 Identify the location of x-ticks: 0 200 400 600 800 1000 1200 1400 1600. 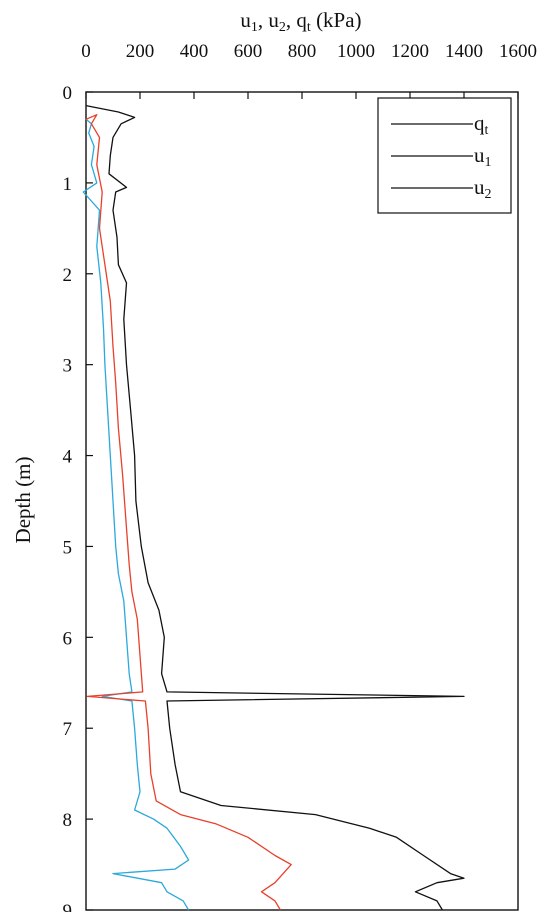
(309, 70).